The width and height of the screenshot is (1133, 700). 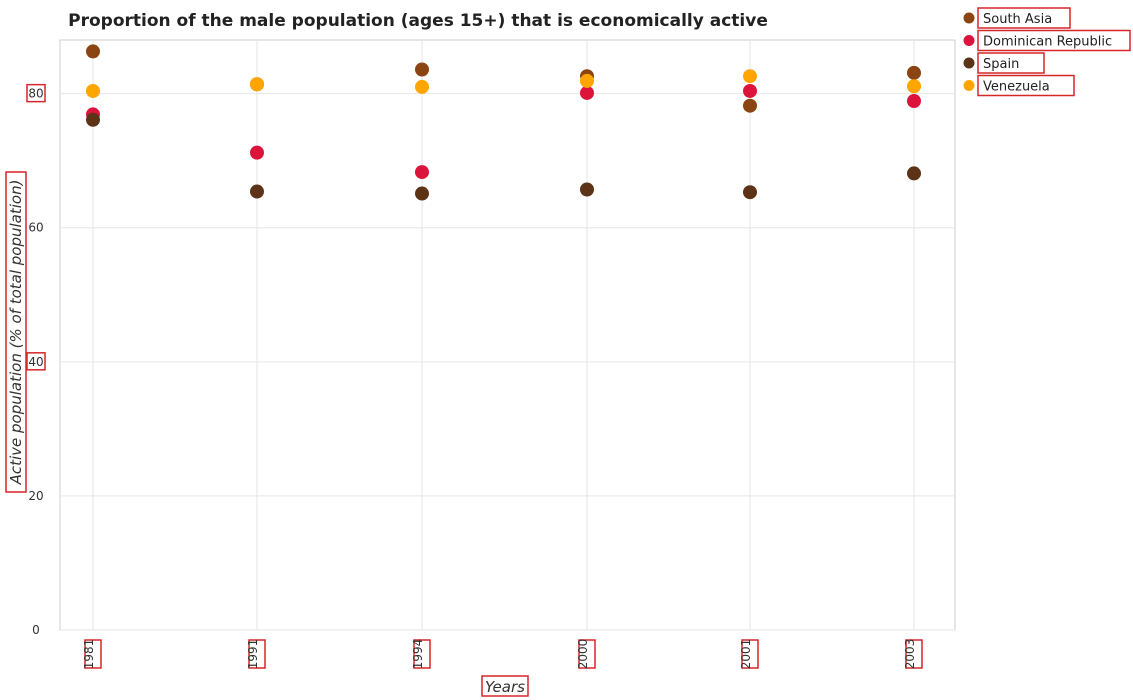 What do you see at coordinates (89, 654) in the screenshot?
I see `x-tick-label: 1981` at bounding box center [89, 654].